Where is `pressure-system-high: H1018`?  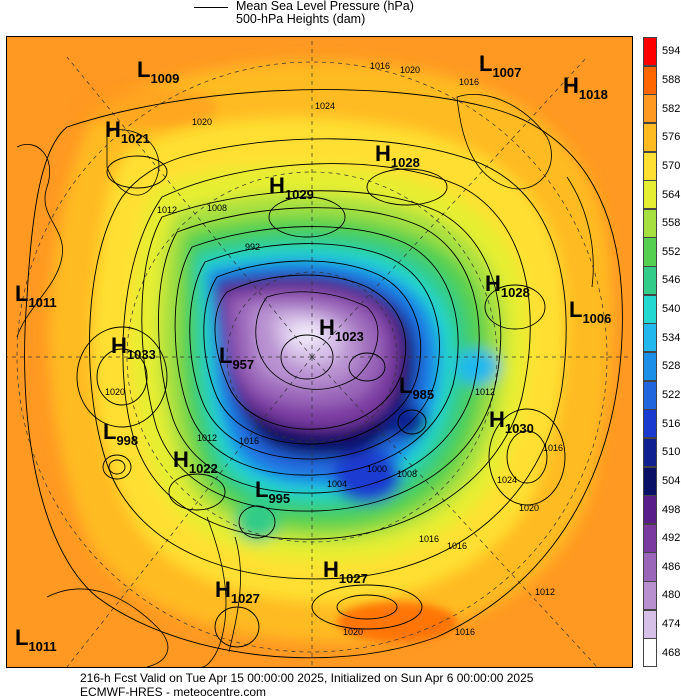
pressure-system-high: H1018 is located at coordinates (585, 87).